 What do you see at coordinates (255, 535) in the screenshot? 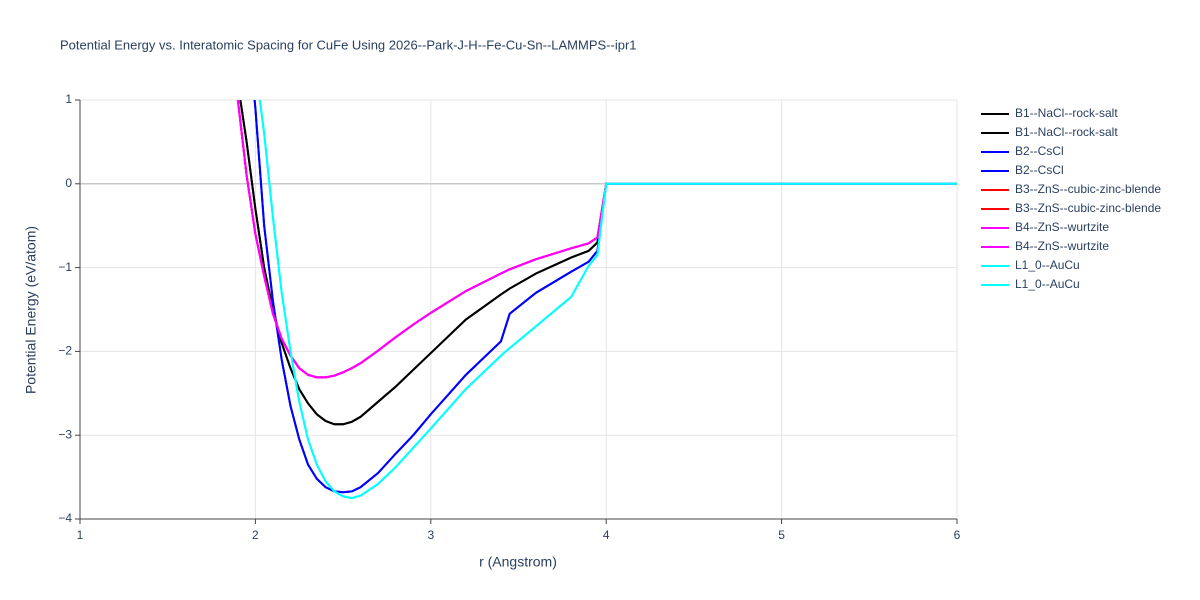
I see `x-tick-label: 2` at bounding box center [255, 535].